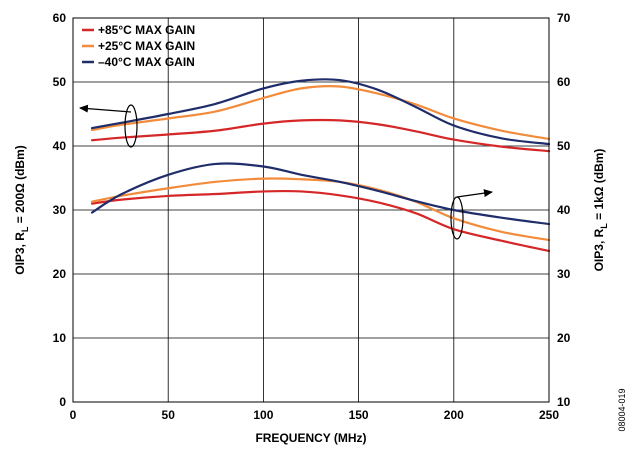 This screenshot has width=632, height=454. I want to click on series-line-rl200-minus40c, so click(320, 112).